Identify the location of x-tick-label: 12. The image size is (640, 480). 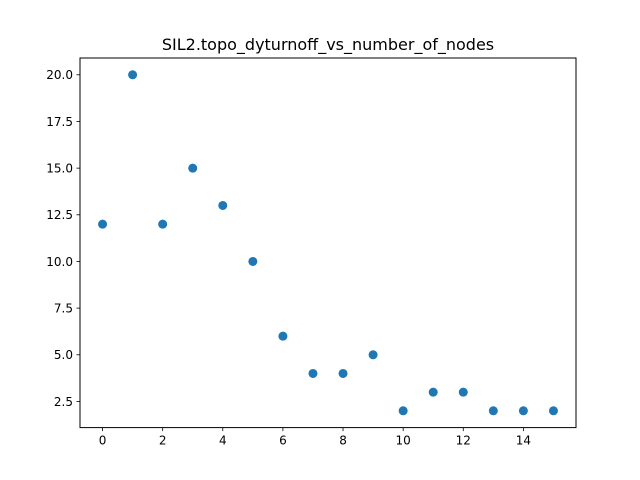
(463, 441).